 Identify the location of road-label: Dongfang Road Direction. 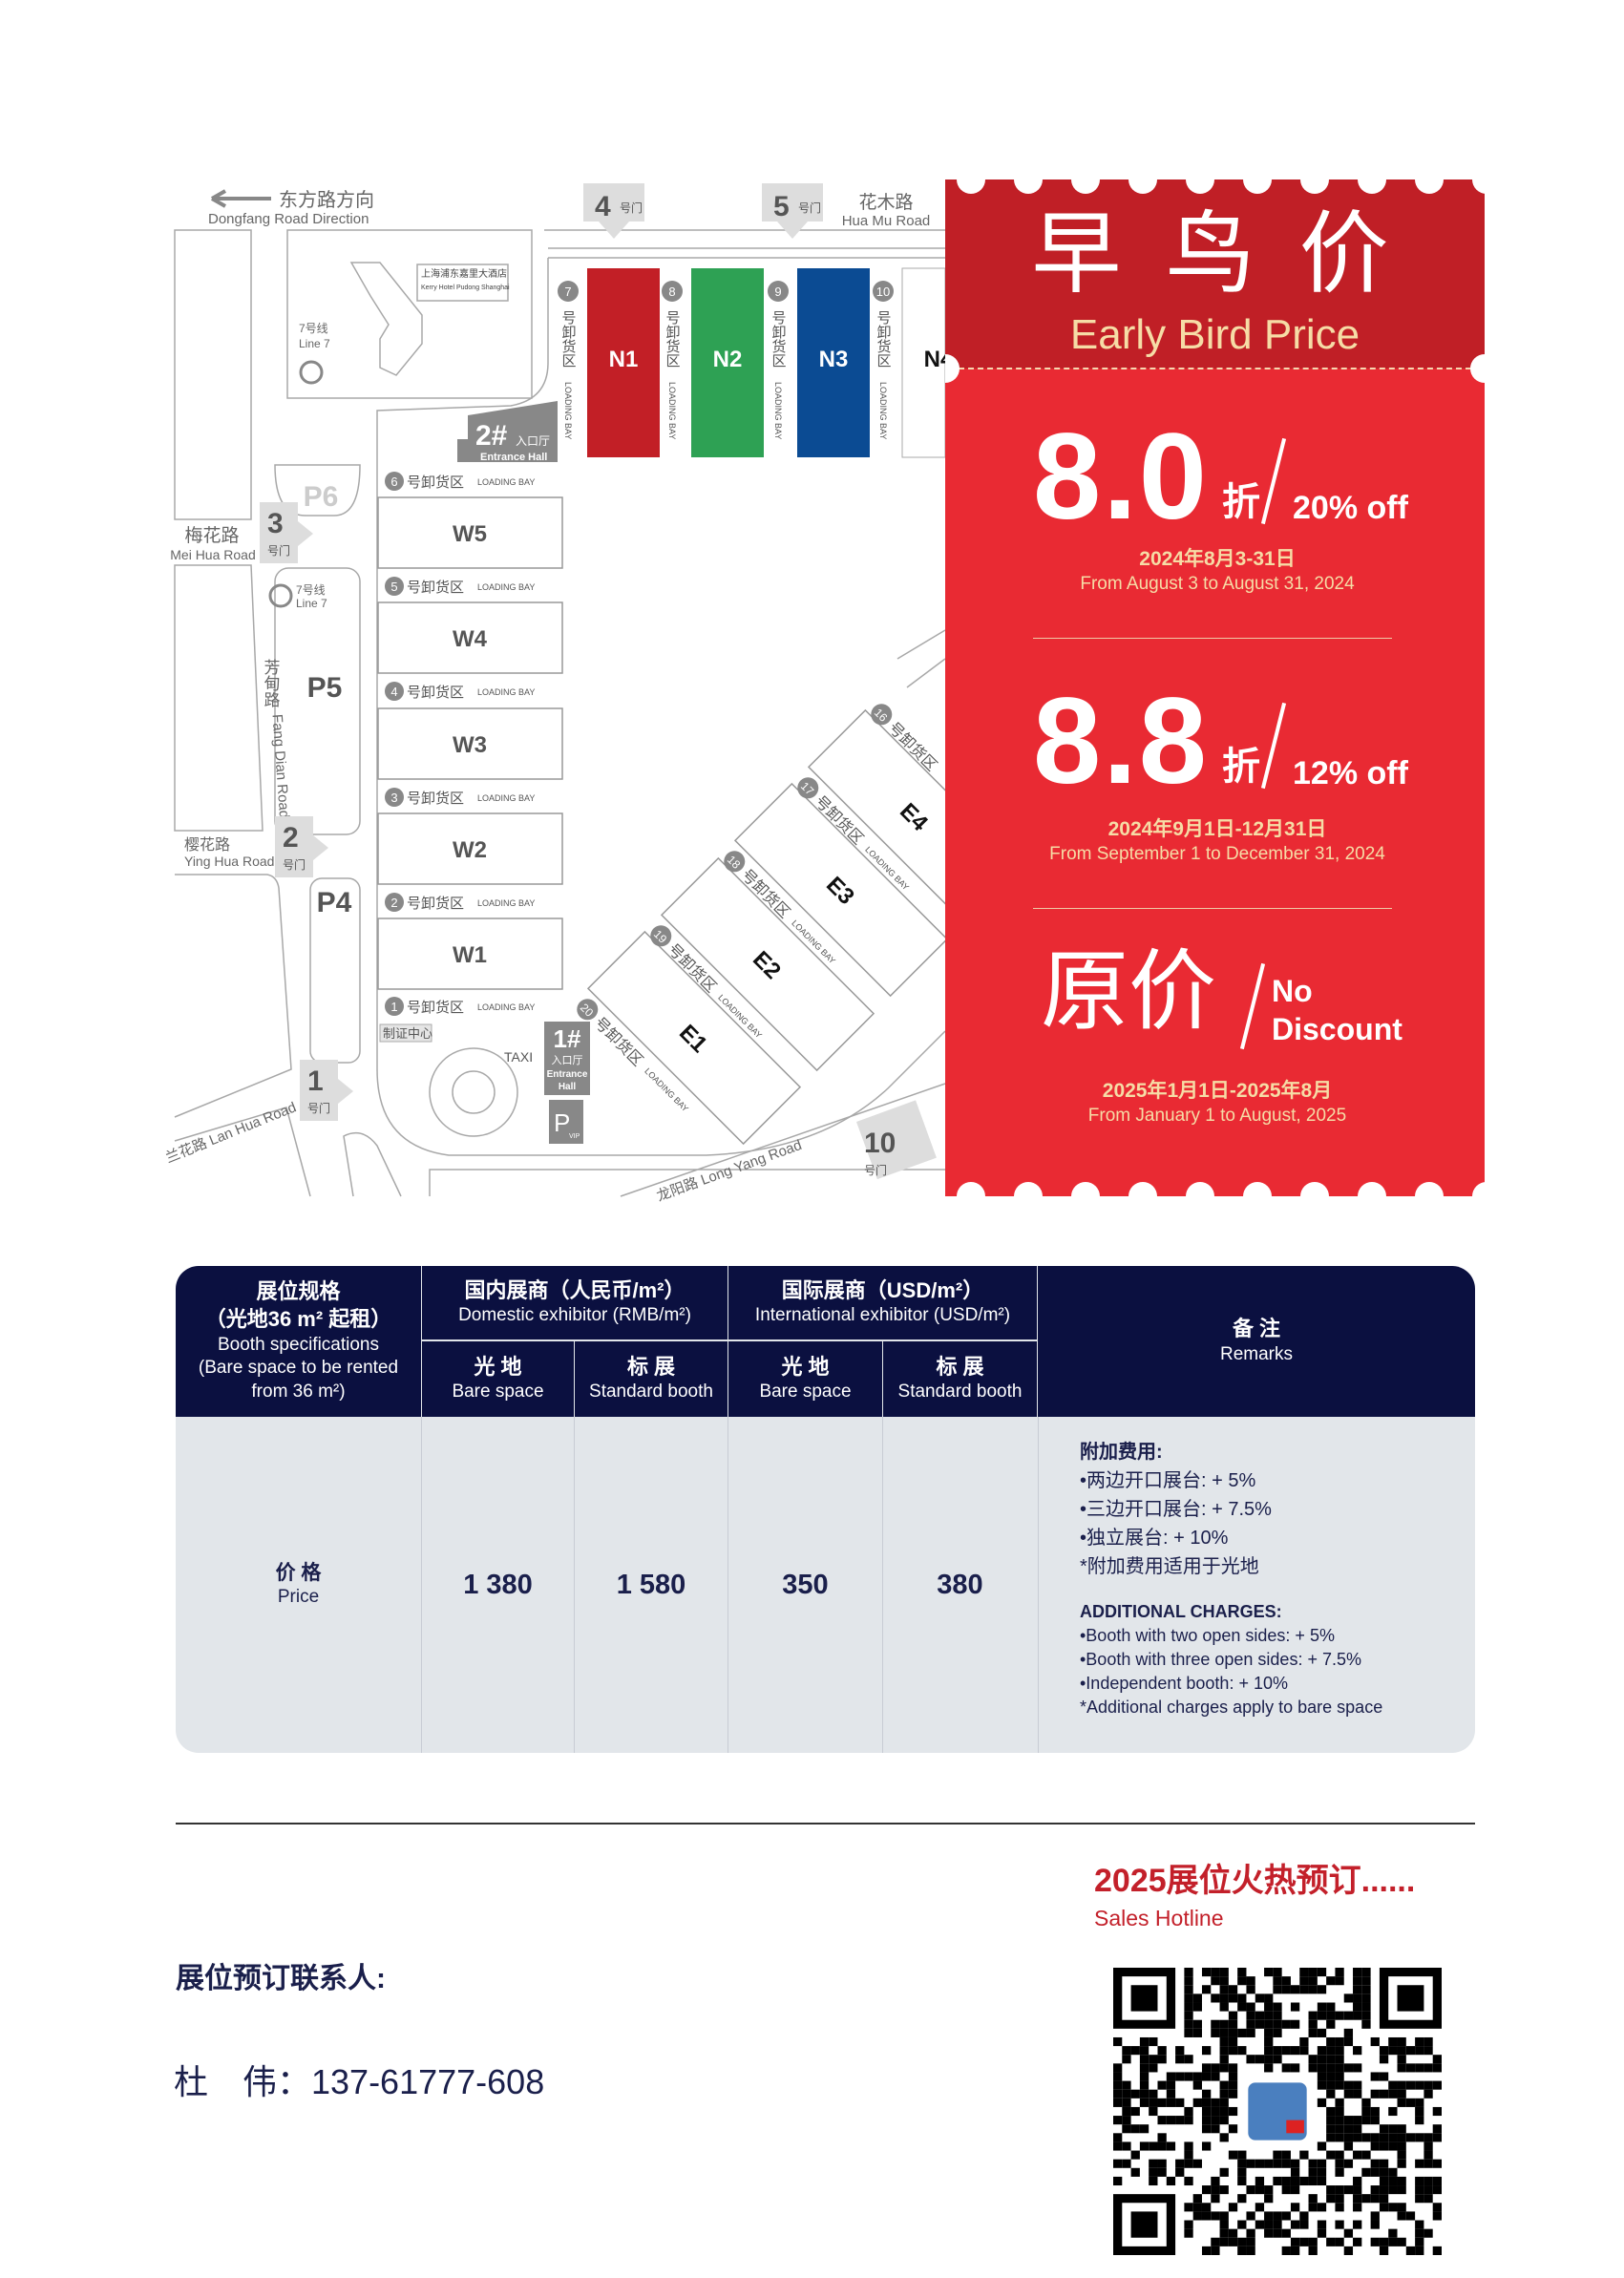
(288, 219).